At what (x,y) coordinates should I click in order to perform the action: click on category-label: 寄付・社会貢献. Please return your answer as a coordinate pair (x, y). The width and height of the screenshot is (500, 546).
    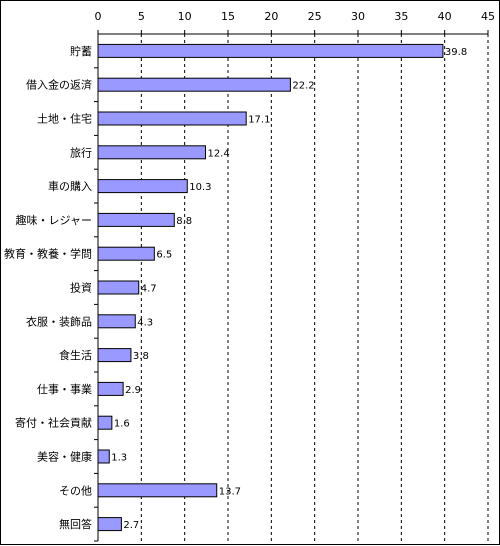
    Looking at the image, I should click on (53, 423).